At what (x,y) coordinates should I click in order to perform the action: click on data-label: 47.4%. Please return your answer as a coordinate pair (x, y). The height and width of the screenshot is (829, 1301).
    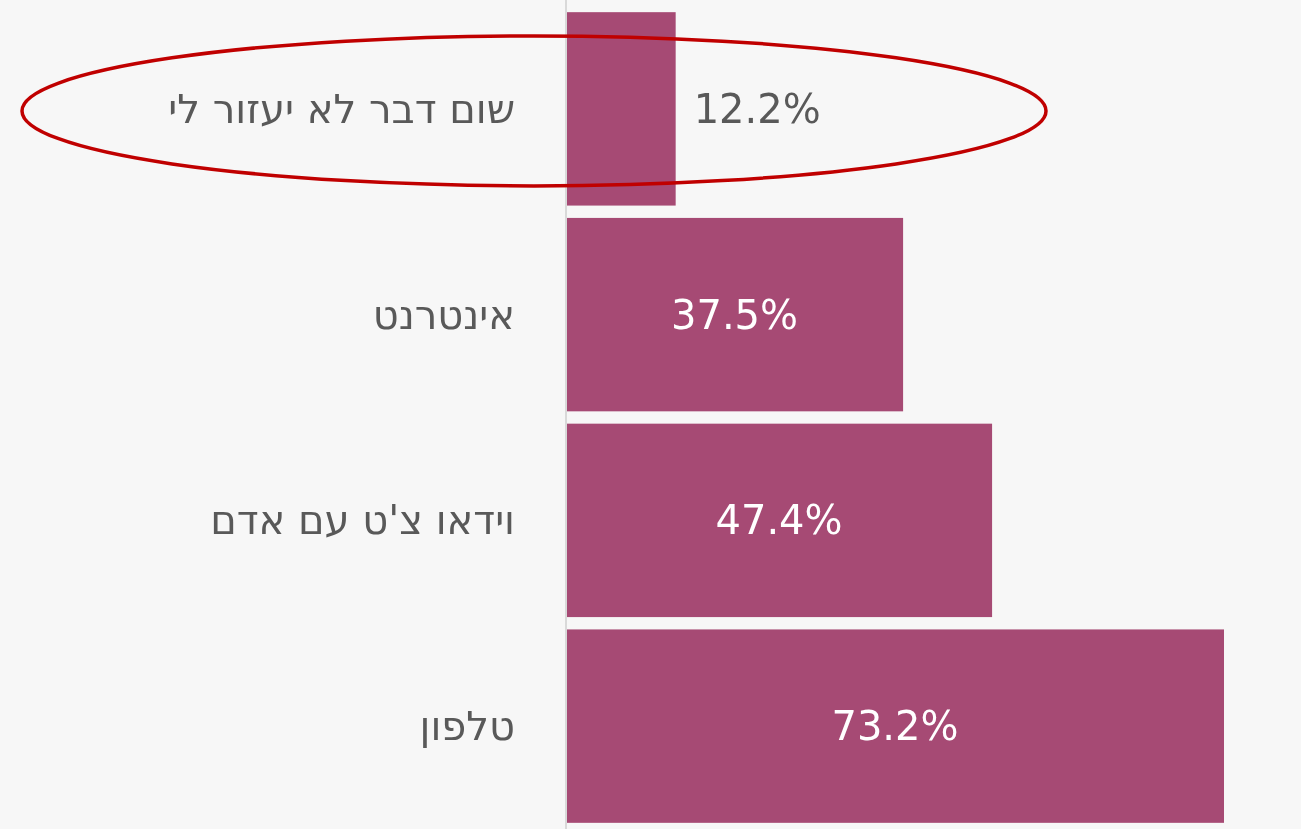
    Looking at the image, I should click on (779, 520).